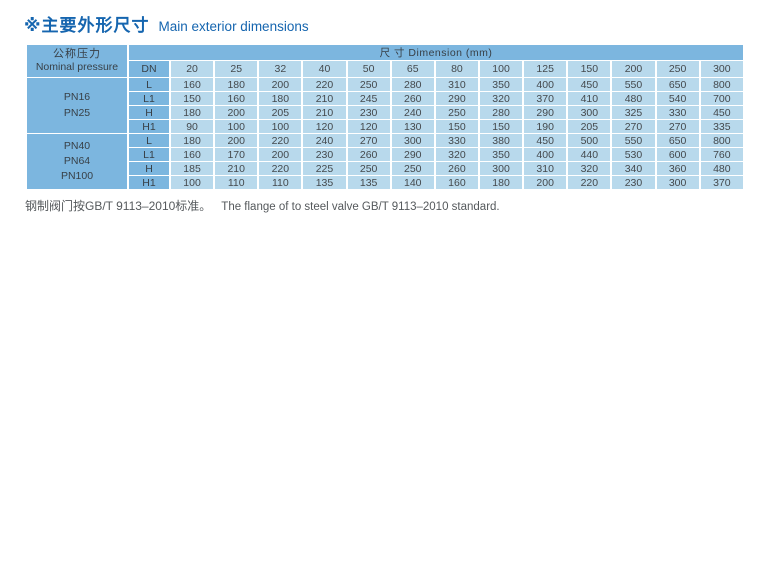 Image resolution: width=778 pixels, height=588 pixels. Describe the element at coordinates (236, 182) in the screenshot. I see `dimension-value-cell: 110` at that location.